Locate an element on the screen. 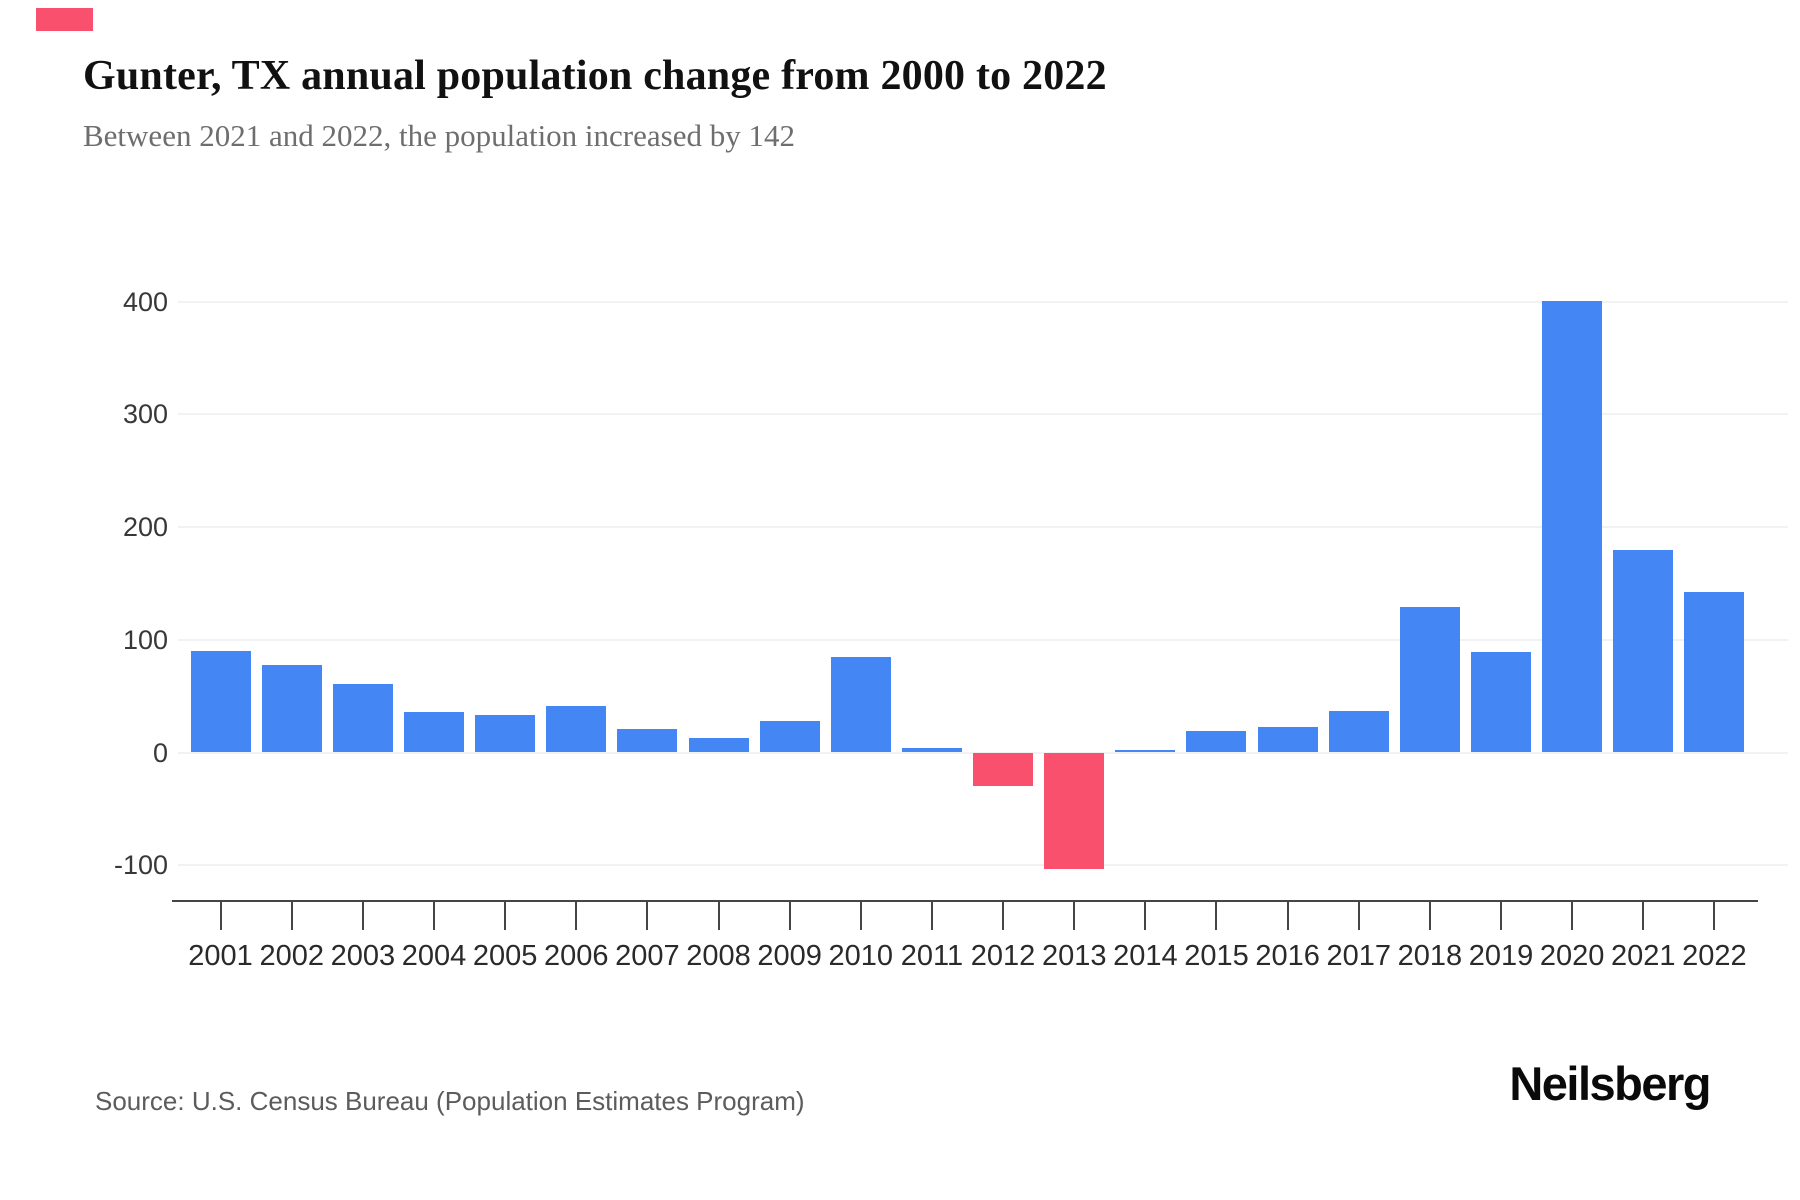 The image size is (1800, 1200). x-axis-label-2002: 2002 is located at coordinates (291, 956).